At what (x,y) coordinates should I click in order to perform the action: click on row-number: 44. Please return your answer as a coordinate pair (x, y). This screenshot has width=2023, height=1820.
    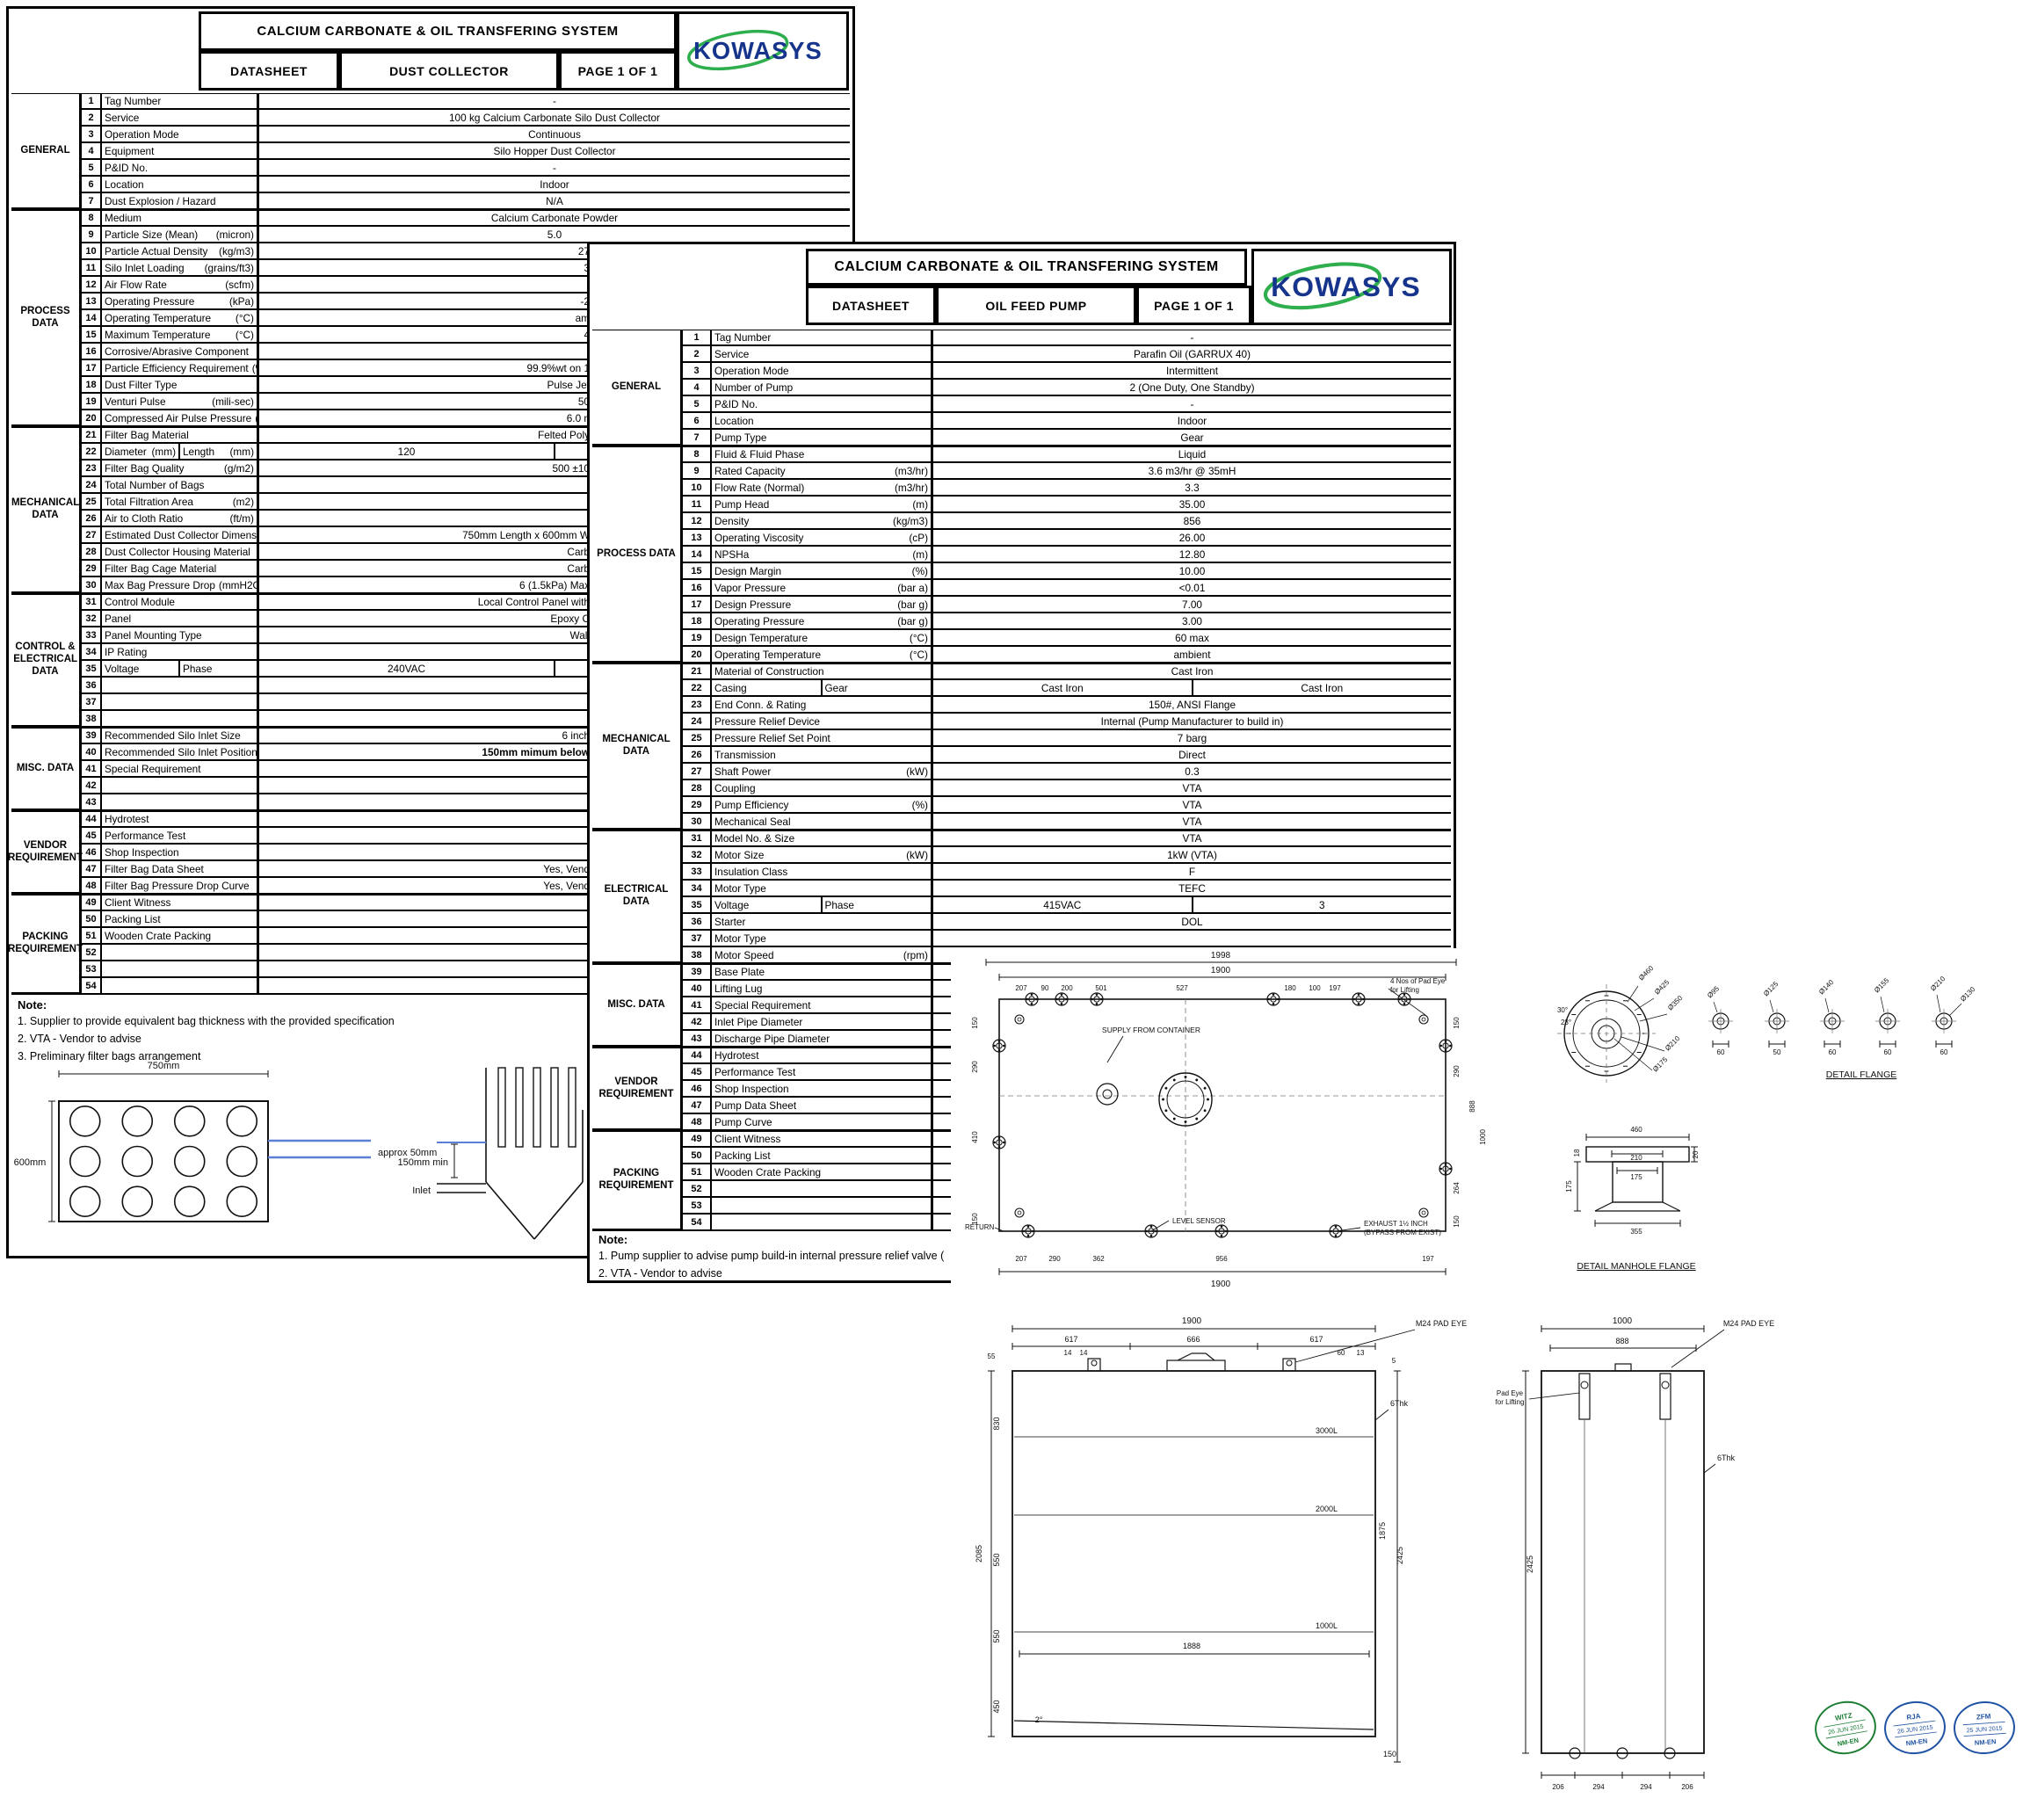
    Looking at the image, I should click on (697, 1055).